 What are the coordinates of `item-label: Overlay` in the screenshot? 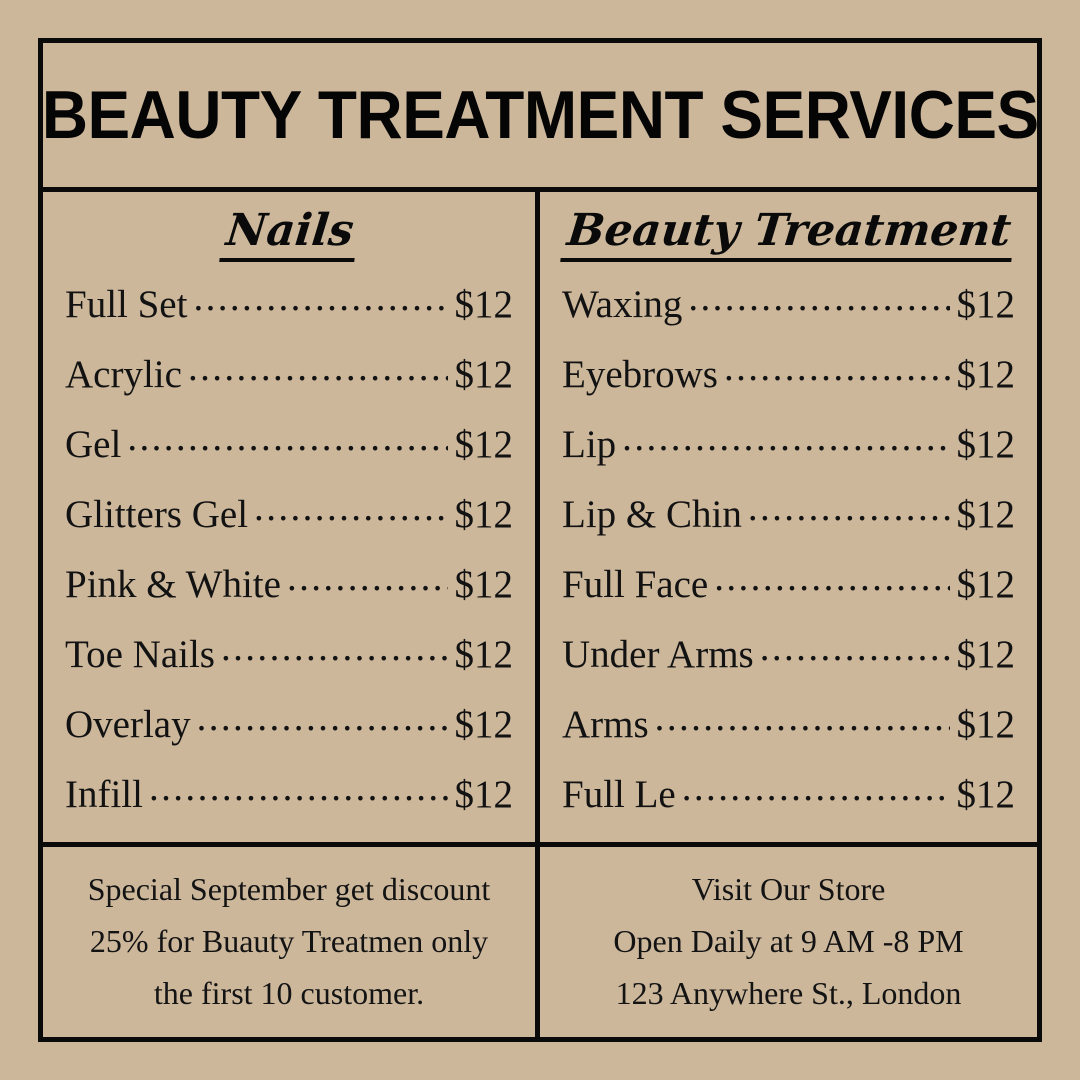 It's located at (128, 724).